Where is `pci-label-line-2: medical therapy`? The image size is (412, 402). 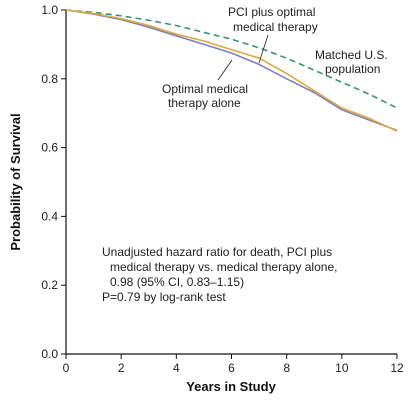
pci-label-line-2: medical therapy is located at coordinates (275, 27).